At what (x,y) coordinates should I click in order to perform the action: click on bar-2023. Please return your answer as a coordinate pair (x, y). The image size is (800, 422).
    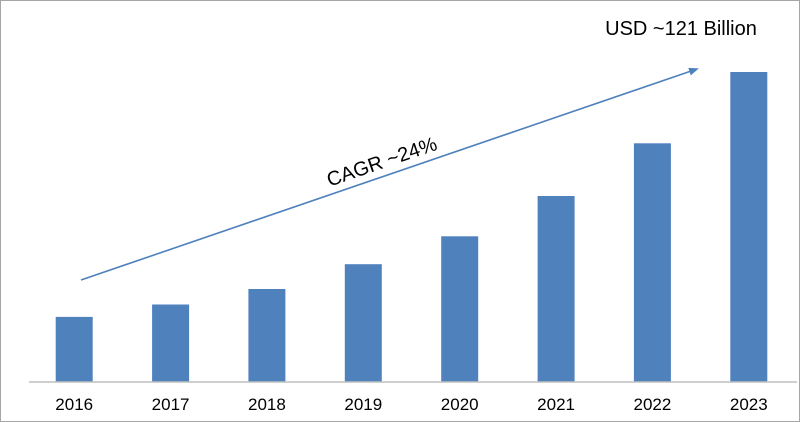
    Looking at the image, I should click on (749, 227).